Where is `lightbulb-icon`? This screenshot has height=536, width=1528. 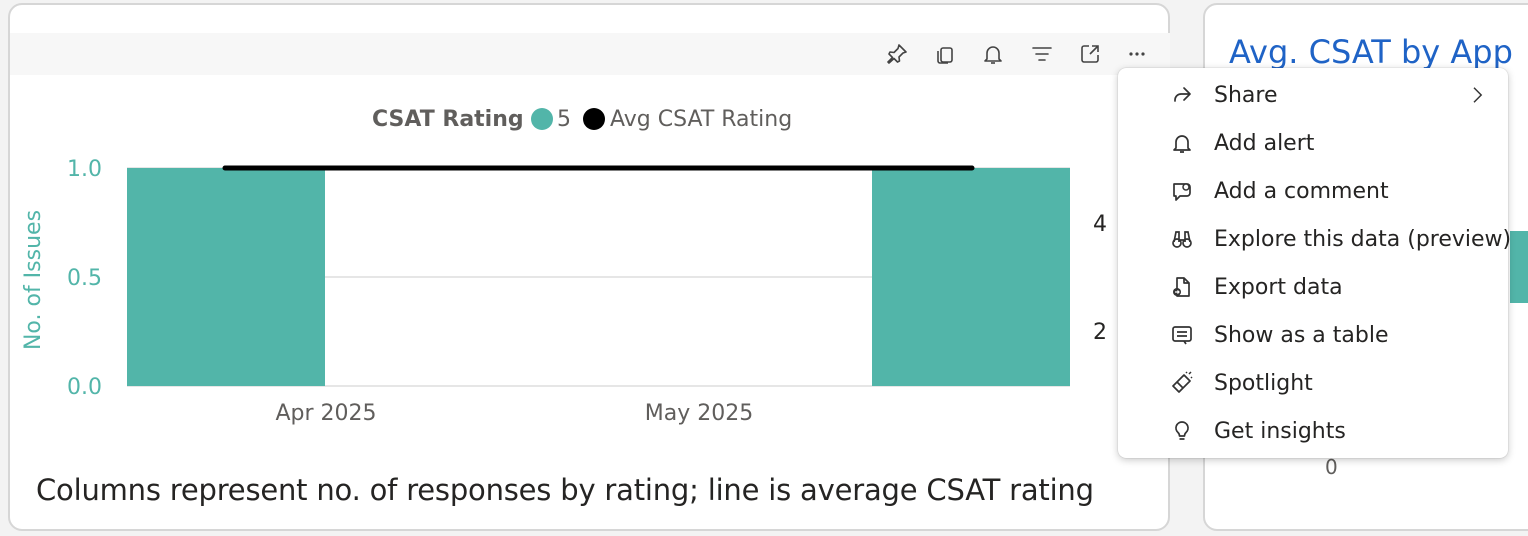 lightbulb-icon is located at coordinates (1182, 431).